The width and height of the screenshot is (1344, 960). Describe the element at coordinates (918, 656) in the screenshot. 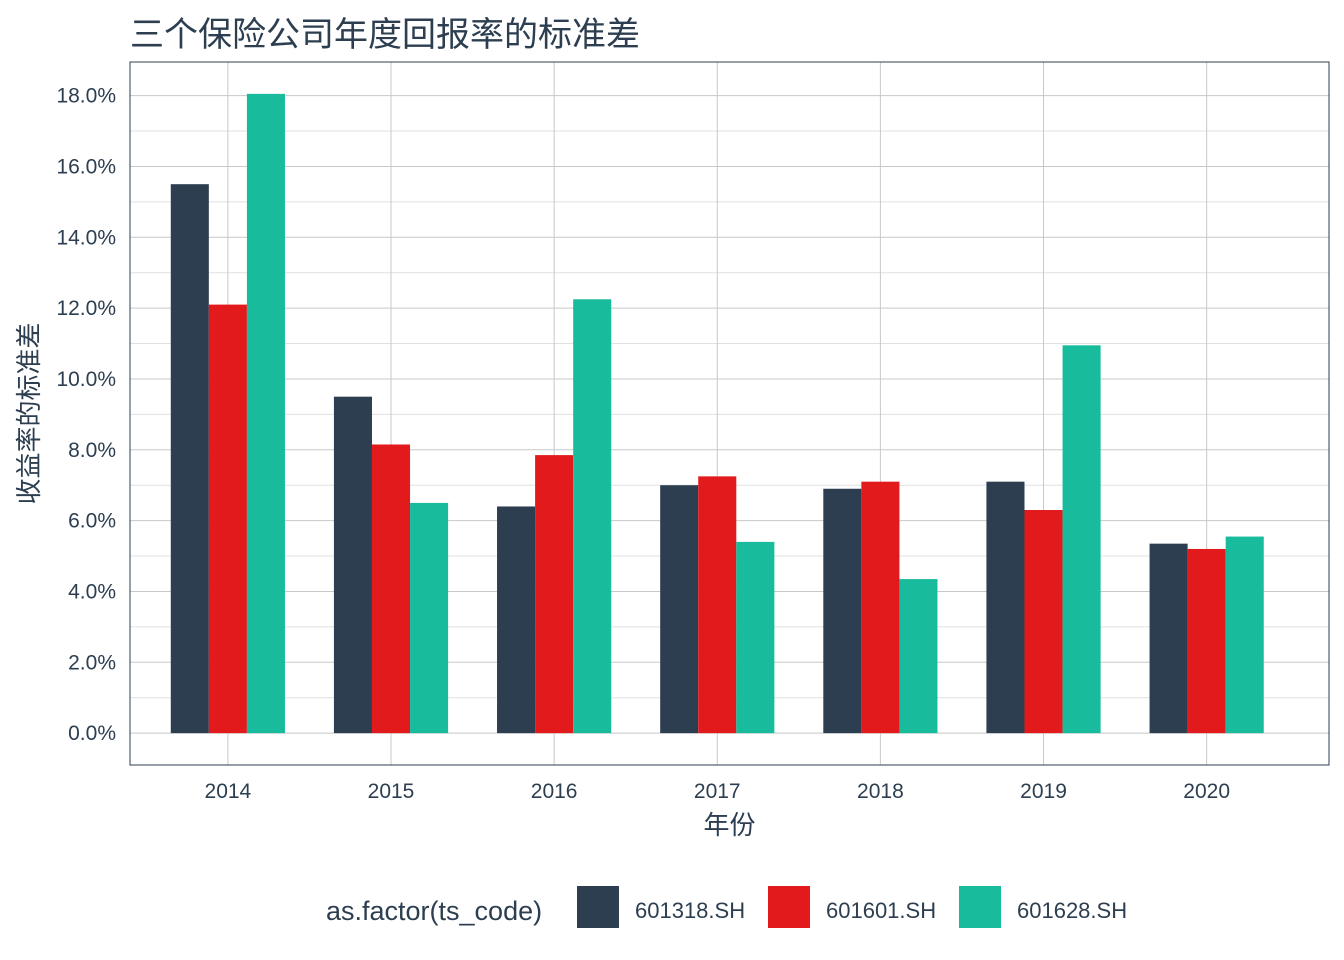

I see `bar-601628.SH-2018` at that location.